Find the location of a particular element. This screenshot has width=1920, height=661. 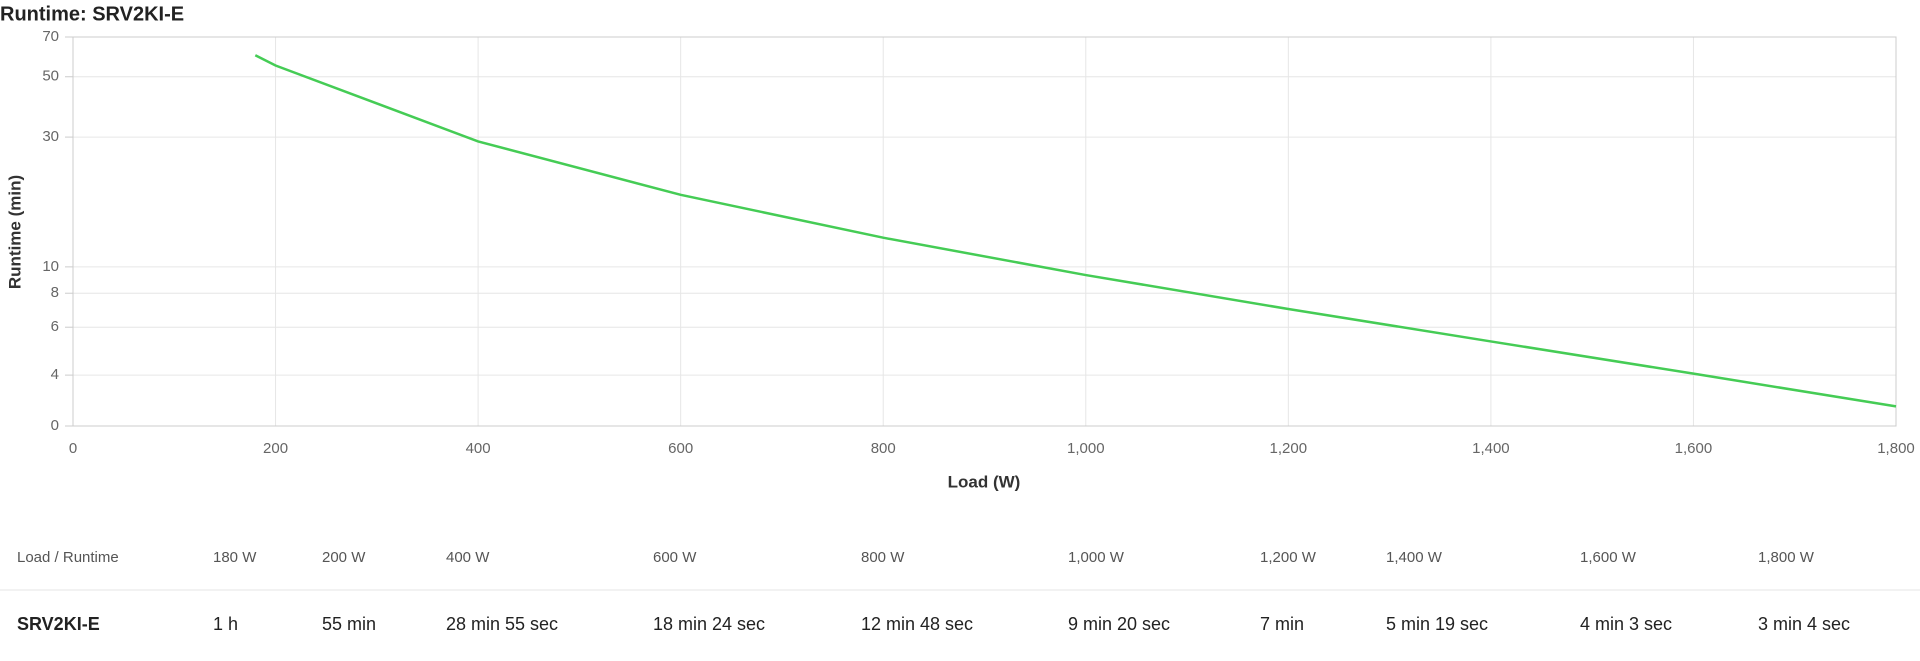

x-tick-label: 1,400 is located at coordinates (1491, 448).